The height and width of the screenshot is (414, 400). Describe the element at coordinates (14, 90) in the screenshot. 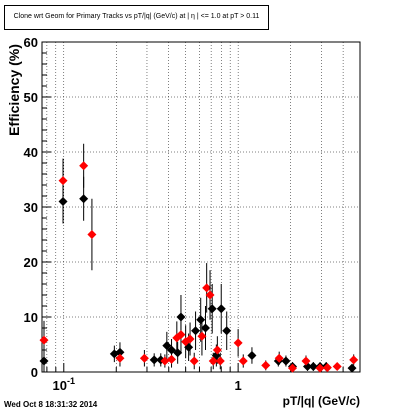

I see `y-axis-label: Efficiency (%)` at that location.